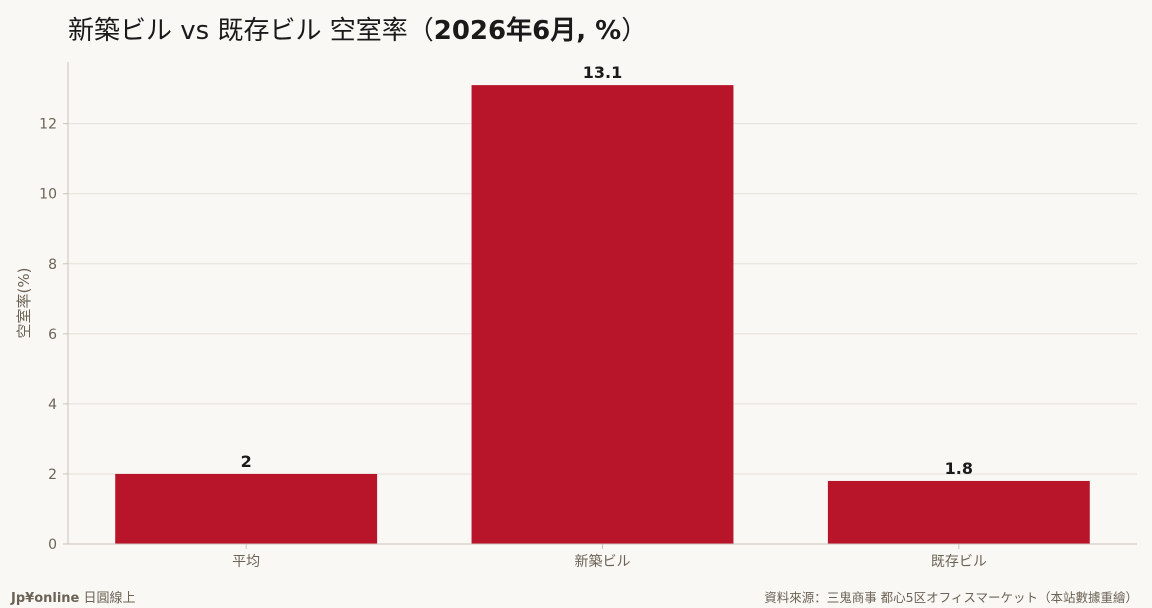 Image resolution: width=1152 pixels, height=608 pixels. I want to click on y-tick-label: 0, so click(52, 545).